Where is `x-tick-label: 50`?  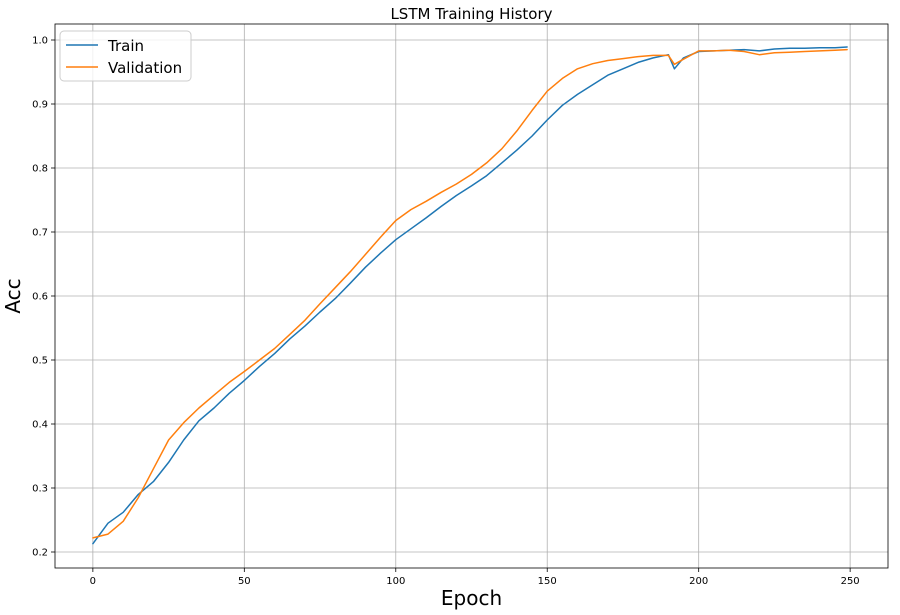
x-tick-label: 50 is located at coordinates (244, 581).